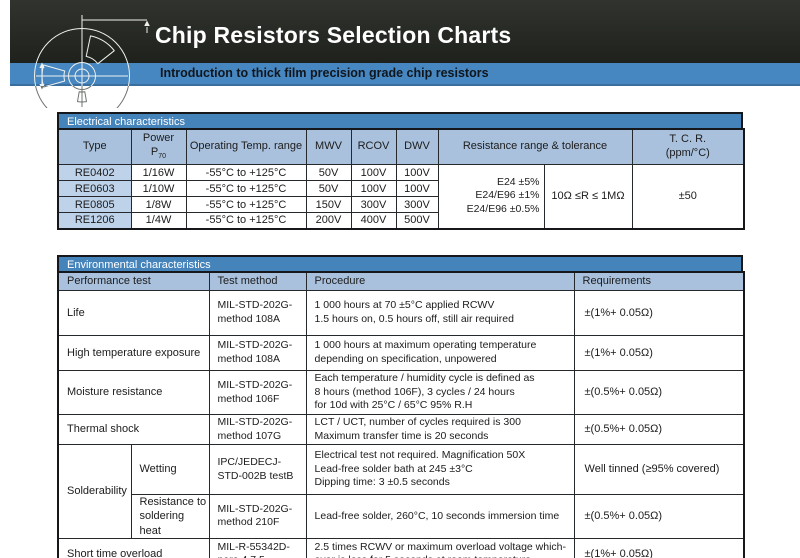  I want to click on col-header-procedure: Procedure, so click(440, 281).